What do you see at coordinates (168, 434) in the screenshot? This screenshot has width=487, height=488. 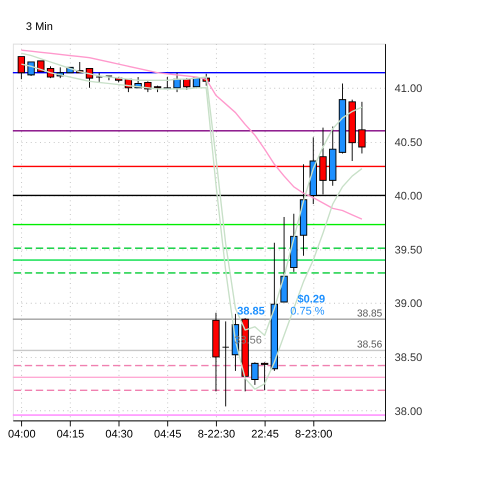 I see `x-tick-label: 04:45` at bounding box center [168, 434].